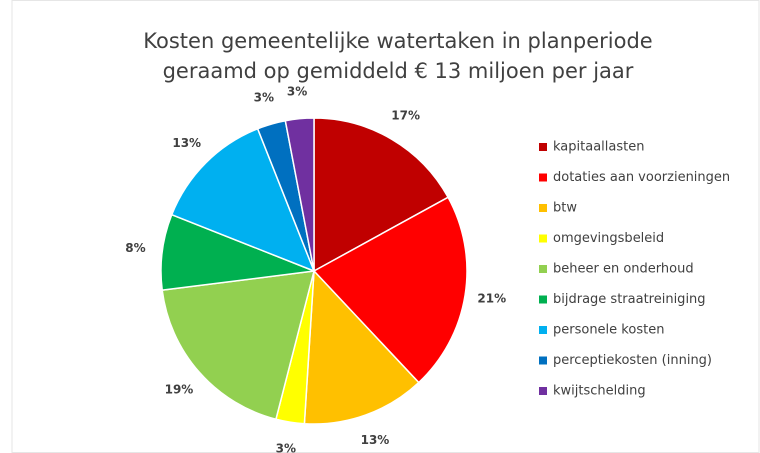 The height and width of the screenshot is (453, 760). Describe the element at coordinates (608, 330) in the screenshot. I see `legend-label: personele kosten` at that location.